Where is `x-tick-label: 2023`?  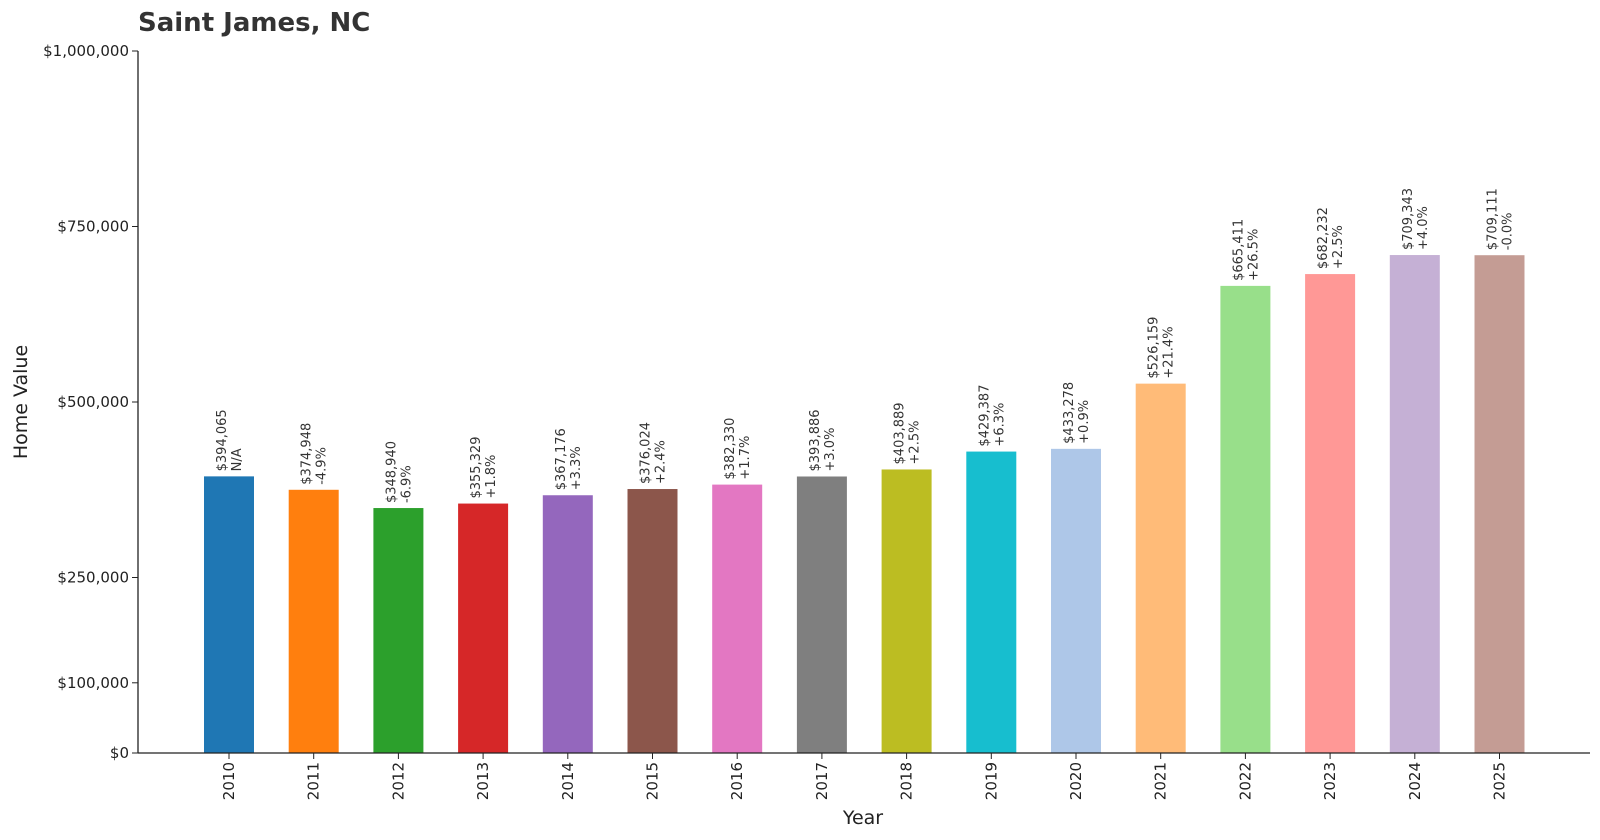 x-tick-label: 2023 is located at coordinates (1330, 781).